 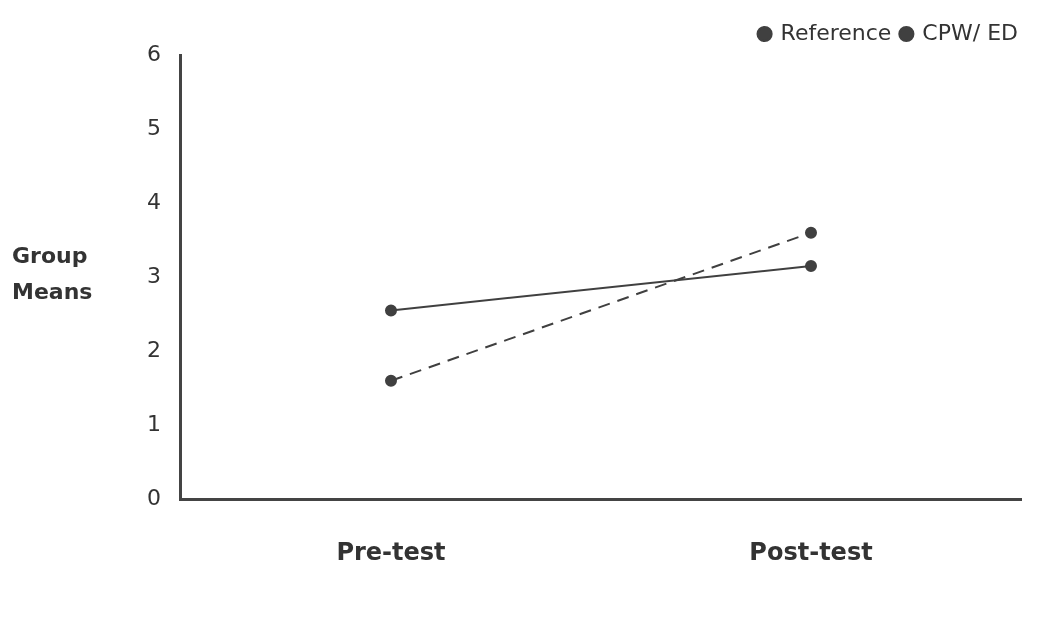 I want to click on y-axis-title: Group Means, so click(x=52, y=273).